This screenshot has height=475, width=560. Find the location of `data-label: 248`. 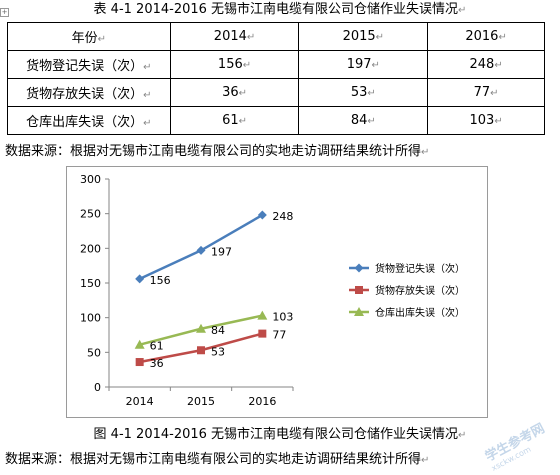

data-label: 248 is located at coordinates (282, 216).